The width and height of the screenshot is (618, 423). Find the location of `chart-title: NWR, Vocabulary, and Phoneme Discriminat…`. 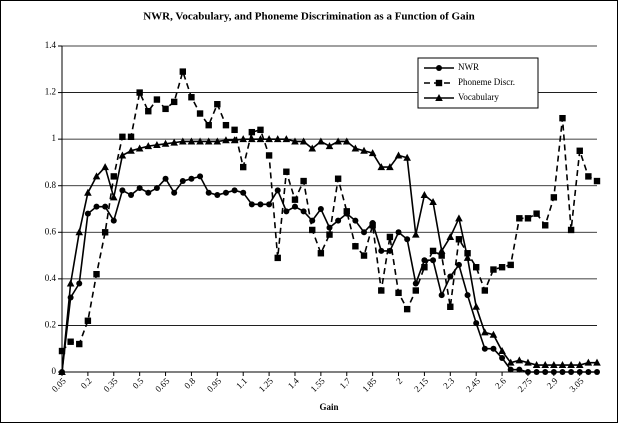

chart-title: NWR, Vocabulary, and Phoneme Discriminat… is located at coordinates (309, 17).